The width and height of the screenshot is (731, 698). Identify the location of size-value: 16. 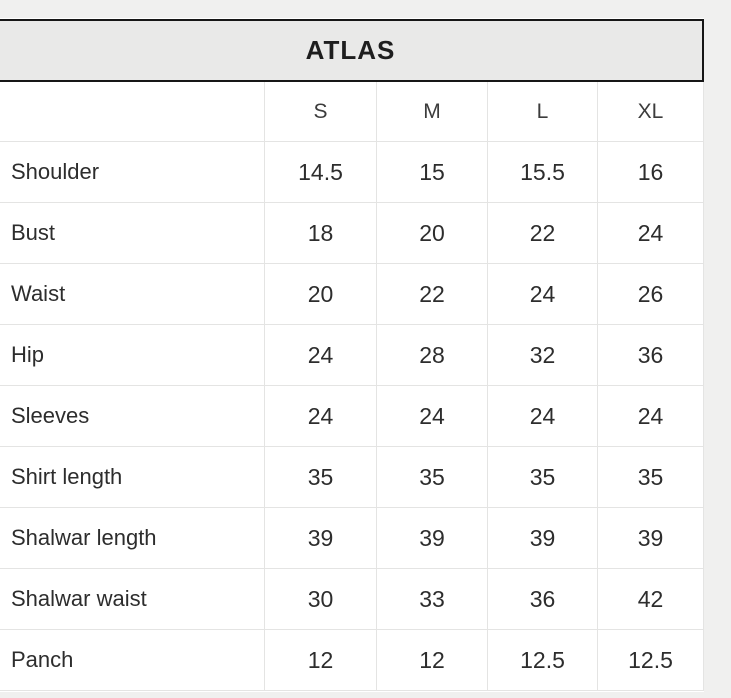
(651, 172).